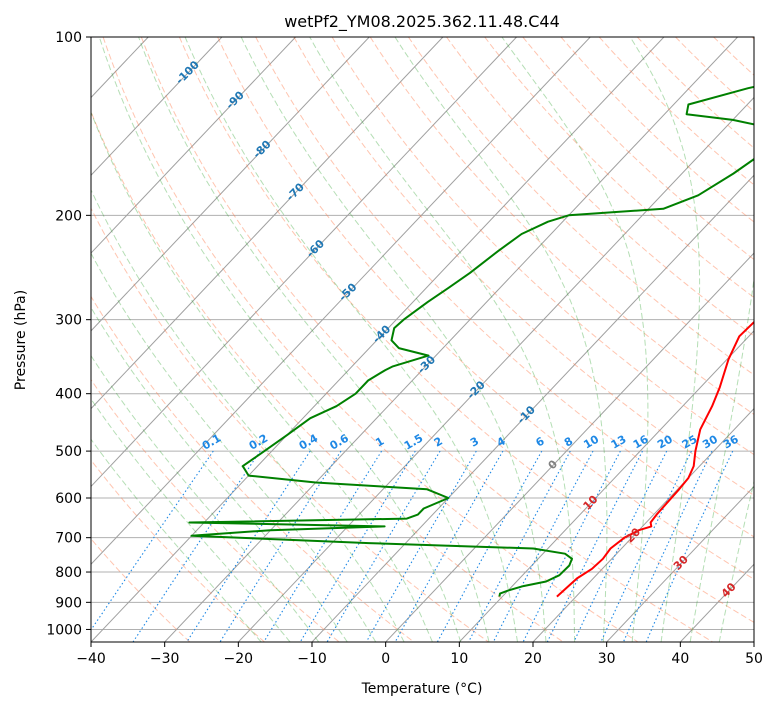 The height and width of the screenshot is (708, 775). Describe the element at coordinates (607, 659) in the screenshot. I see `x-tick-label: 30` at that location.